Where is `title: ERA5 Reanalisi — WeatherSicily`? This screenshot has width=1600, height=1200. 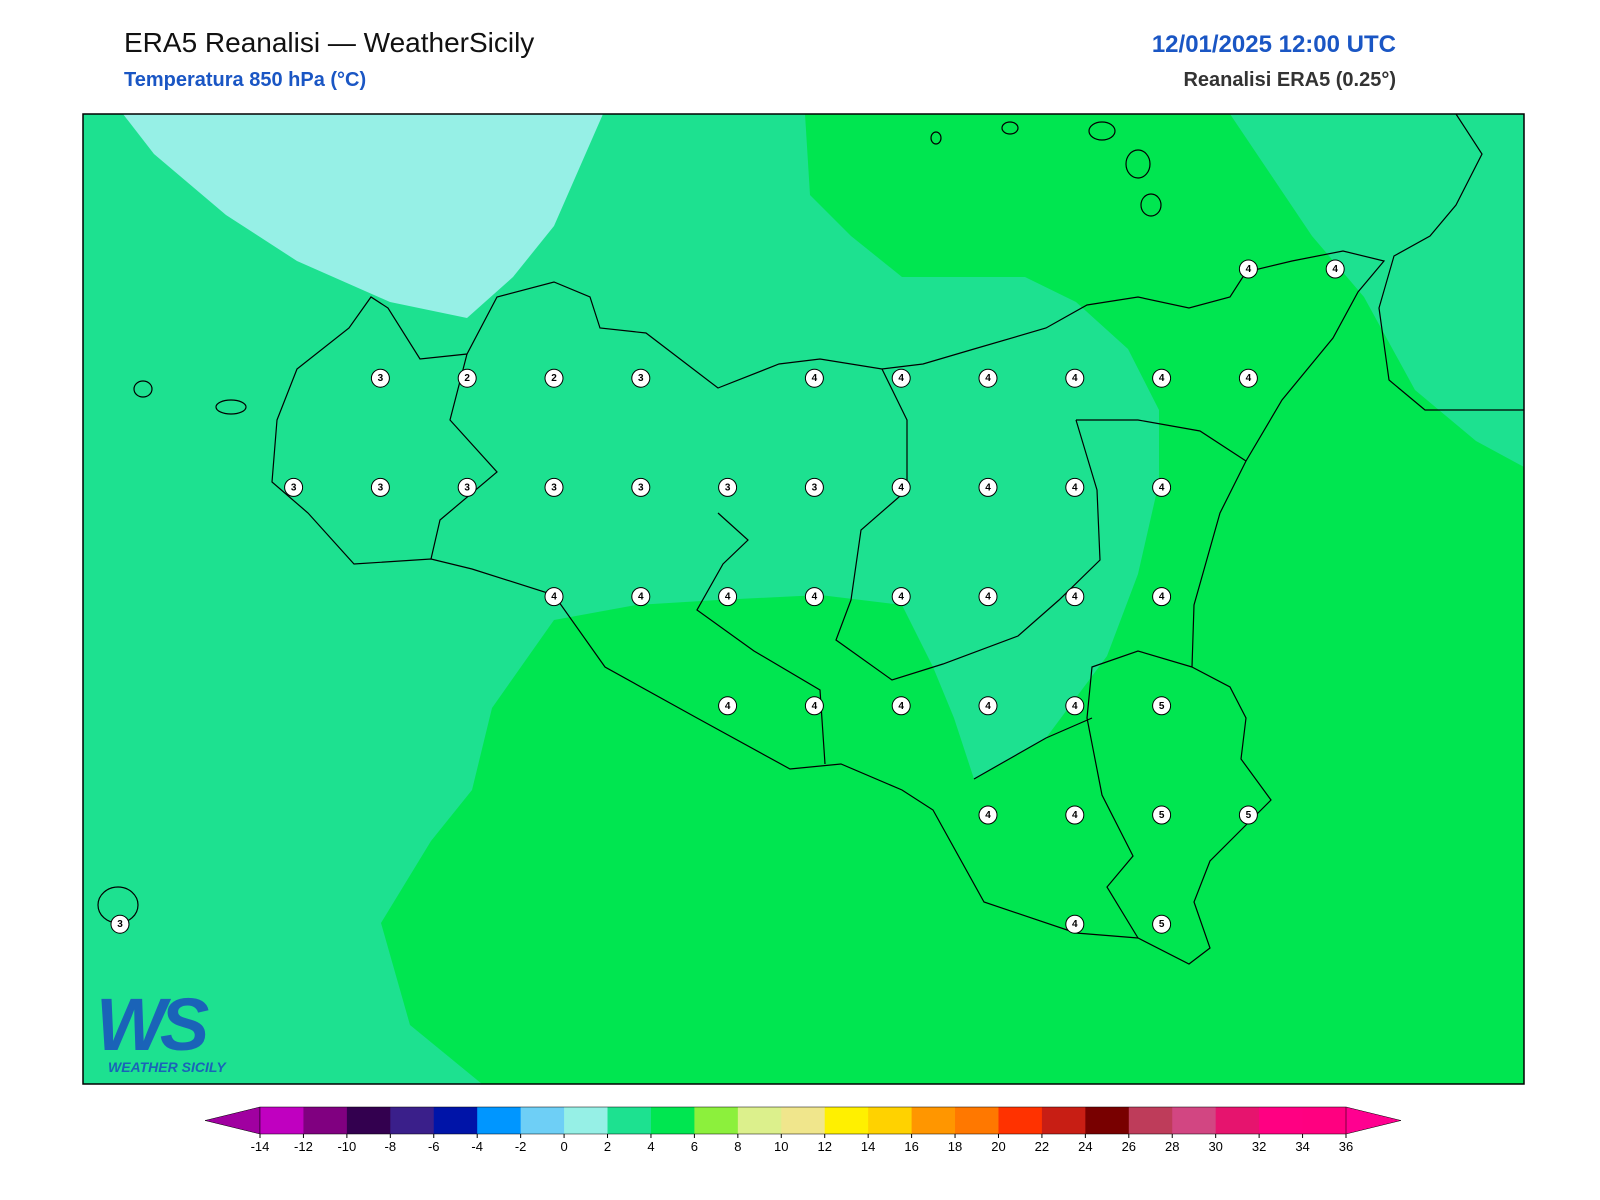 title: ERA5 Reanalisi — WeatherSicily is located at coordinates (329, 42).